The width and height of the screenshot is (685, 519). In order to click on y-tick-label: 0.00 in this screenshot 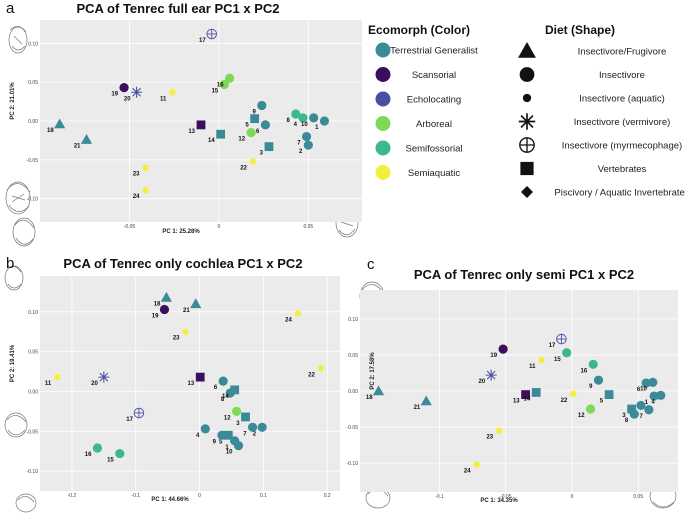, I will do `click(33, 392)`.